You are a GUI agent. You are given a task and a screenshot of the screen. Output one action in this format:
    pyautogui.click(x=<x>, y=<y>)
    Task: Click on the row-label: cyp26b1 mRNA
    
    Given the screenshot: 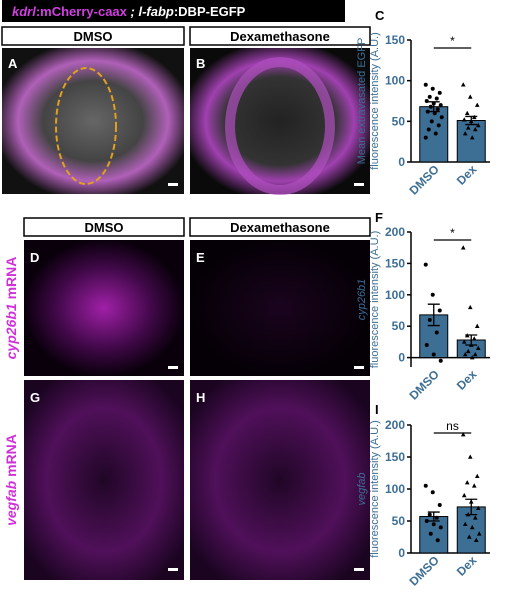 What is the action you would take?
    pyautogui.click(x=11, y=308)
    